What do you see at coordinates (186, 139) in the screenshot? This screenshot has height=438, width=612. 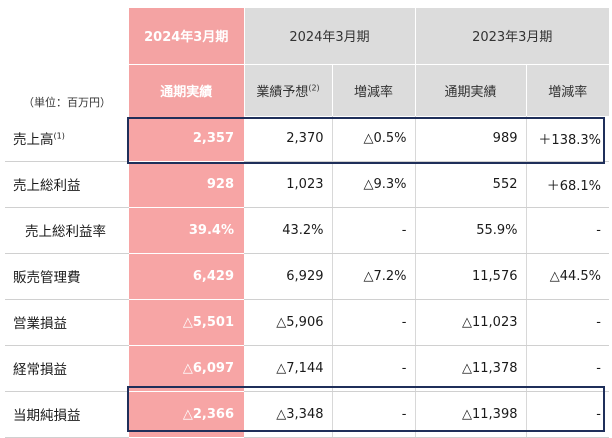 I see `value-actual-2024: 2,357` at bounding box center [186, 139].